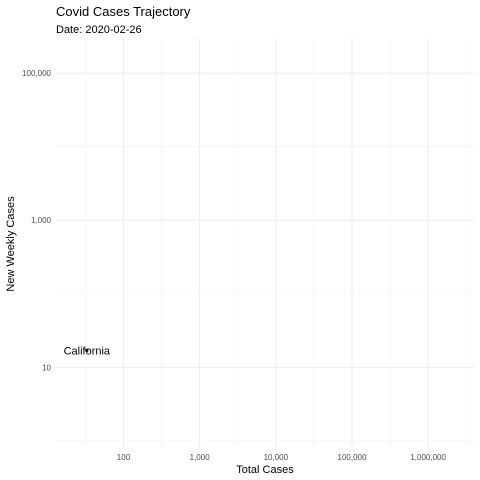 Image resolution: width=480 pixels, height=480 pixels. I want to click on data-point, so click(87, 350).